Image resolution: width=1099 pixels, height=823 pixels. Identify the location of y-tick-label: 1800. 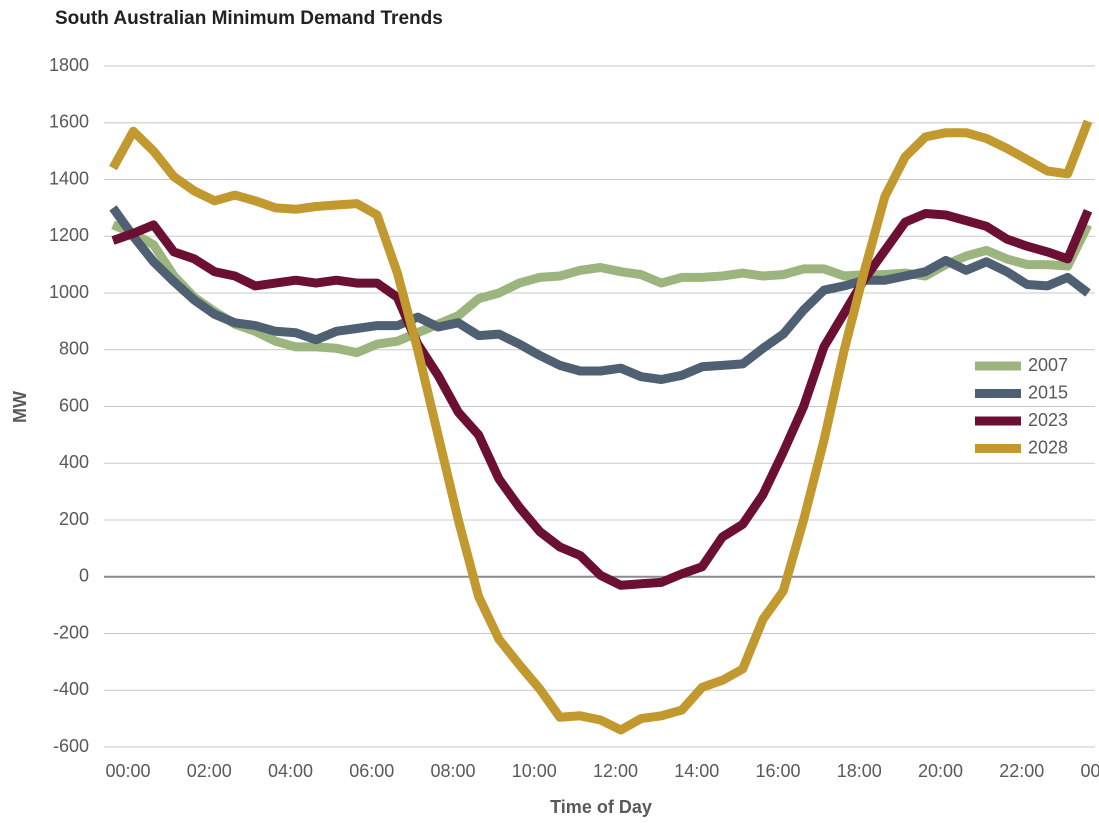
(69, 65).